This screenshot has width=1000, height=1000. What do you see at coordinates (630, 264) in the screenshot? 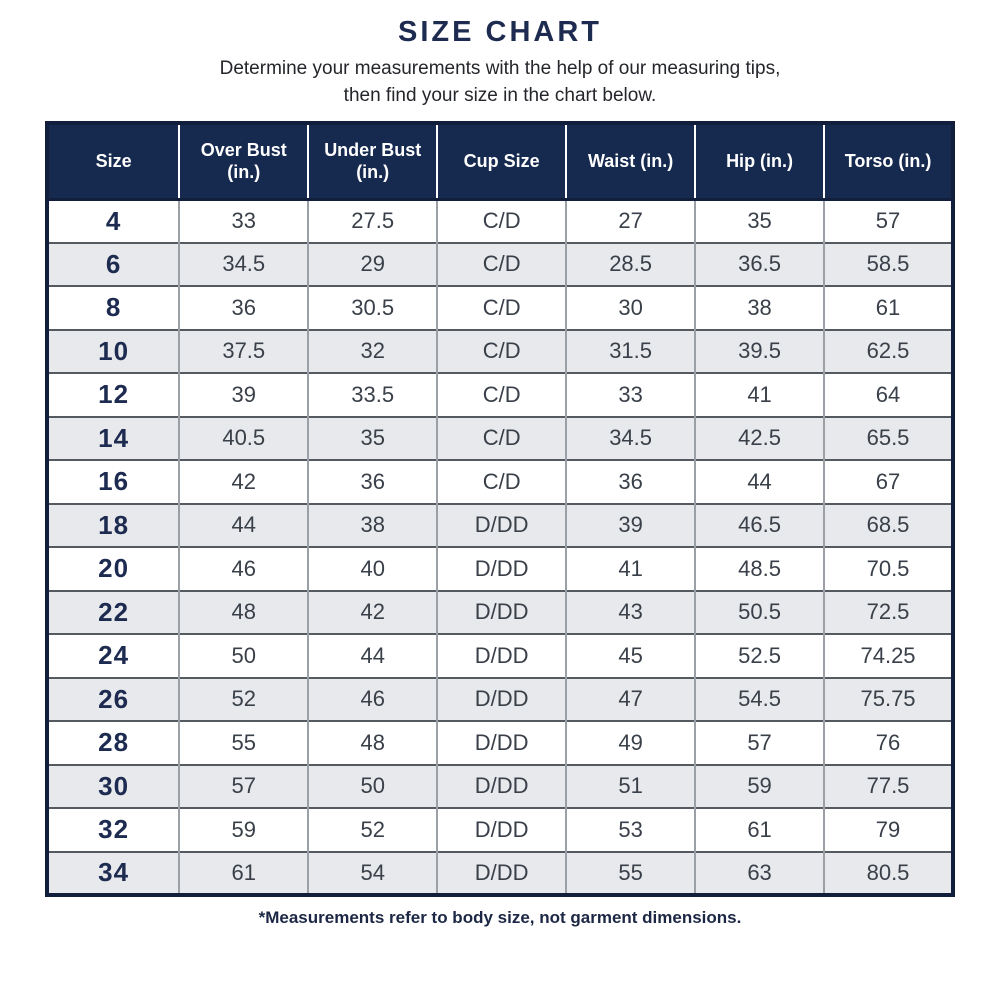
I see `measurement-cell: 28.5` at bounding box center [630, 264].